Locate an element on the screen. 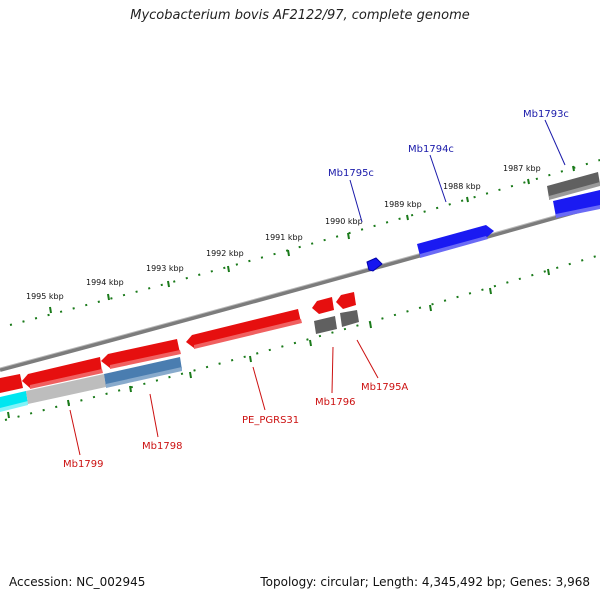  gene-mb1798-shade is located at coordinates (145, 359).